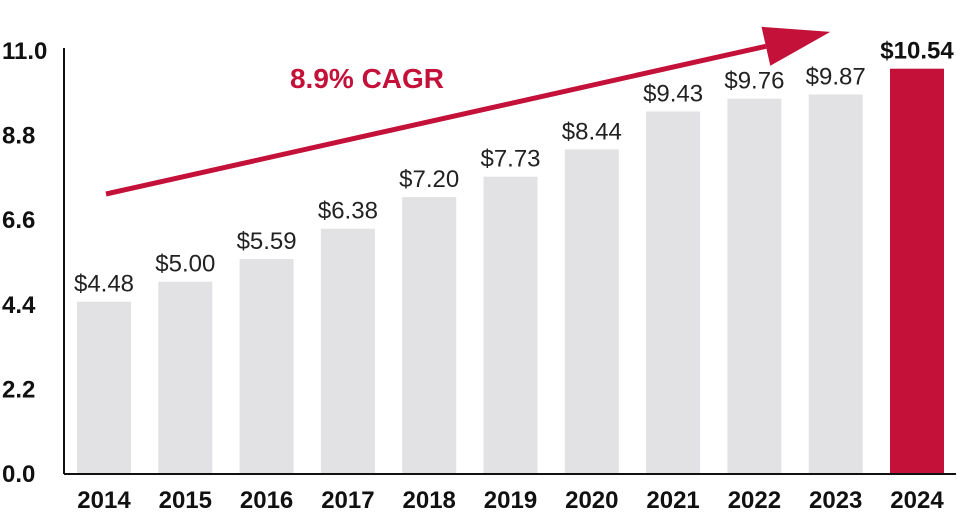 The image size is (960, 521). What do you see at coordinates (673, 293) in the screenshot?
I see `bar-2021` at bounding box center [673, 293].